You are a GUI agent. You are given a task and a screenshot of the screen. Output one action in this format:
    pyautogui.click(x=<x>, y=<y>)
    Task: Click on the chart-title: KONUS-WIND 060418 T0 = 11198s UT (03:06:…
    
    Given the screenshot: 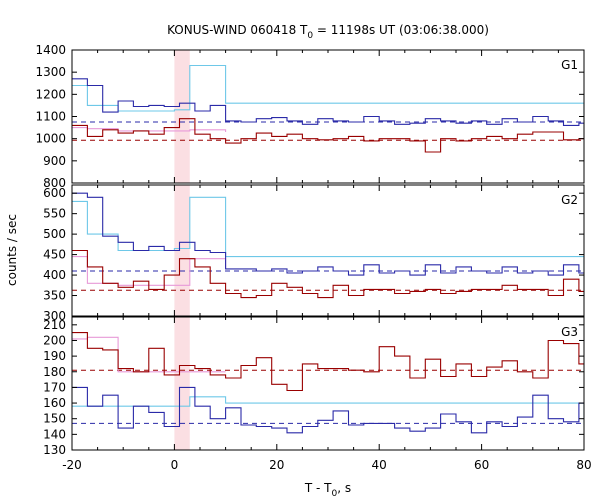 What is the action you would take?
    pyautogui.click(x=328, y=32)
    